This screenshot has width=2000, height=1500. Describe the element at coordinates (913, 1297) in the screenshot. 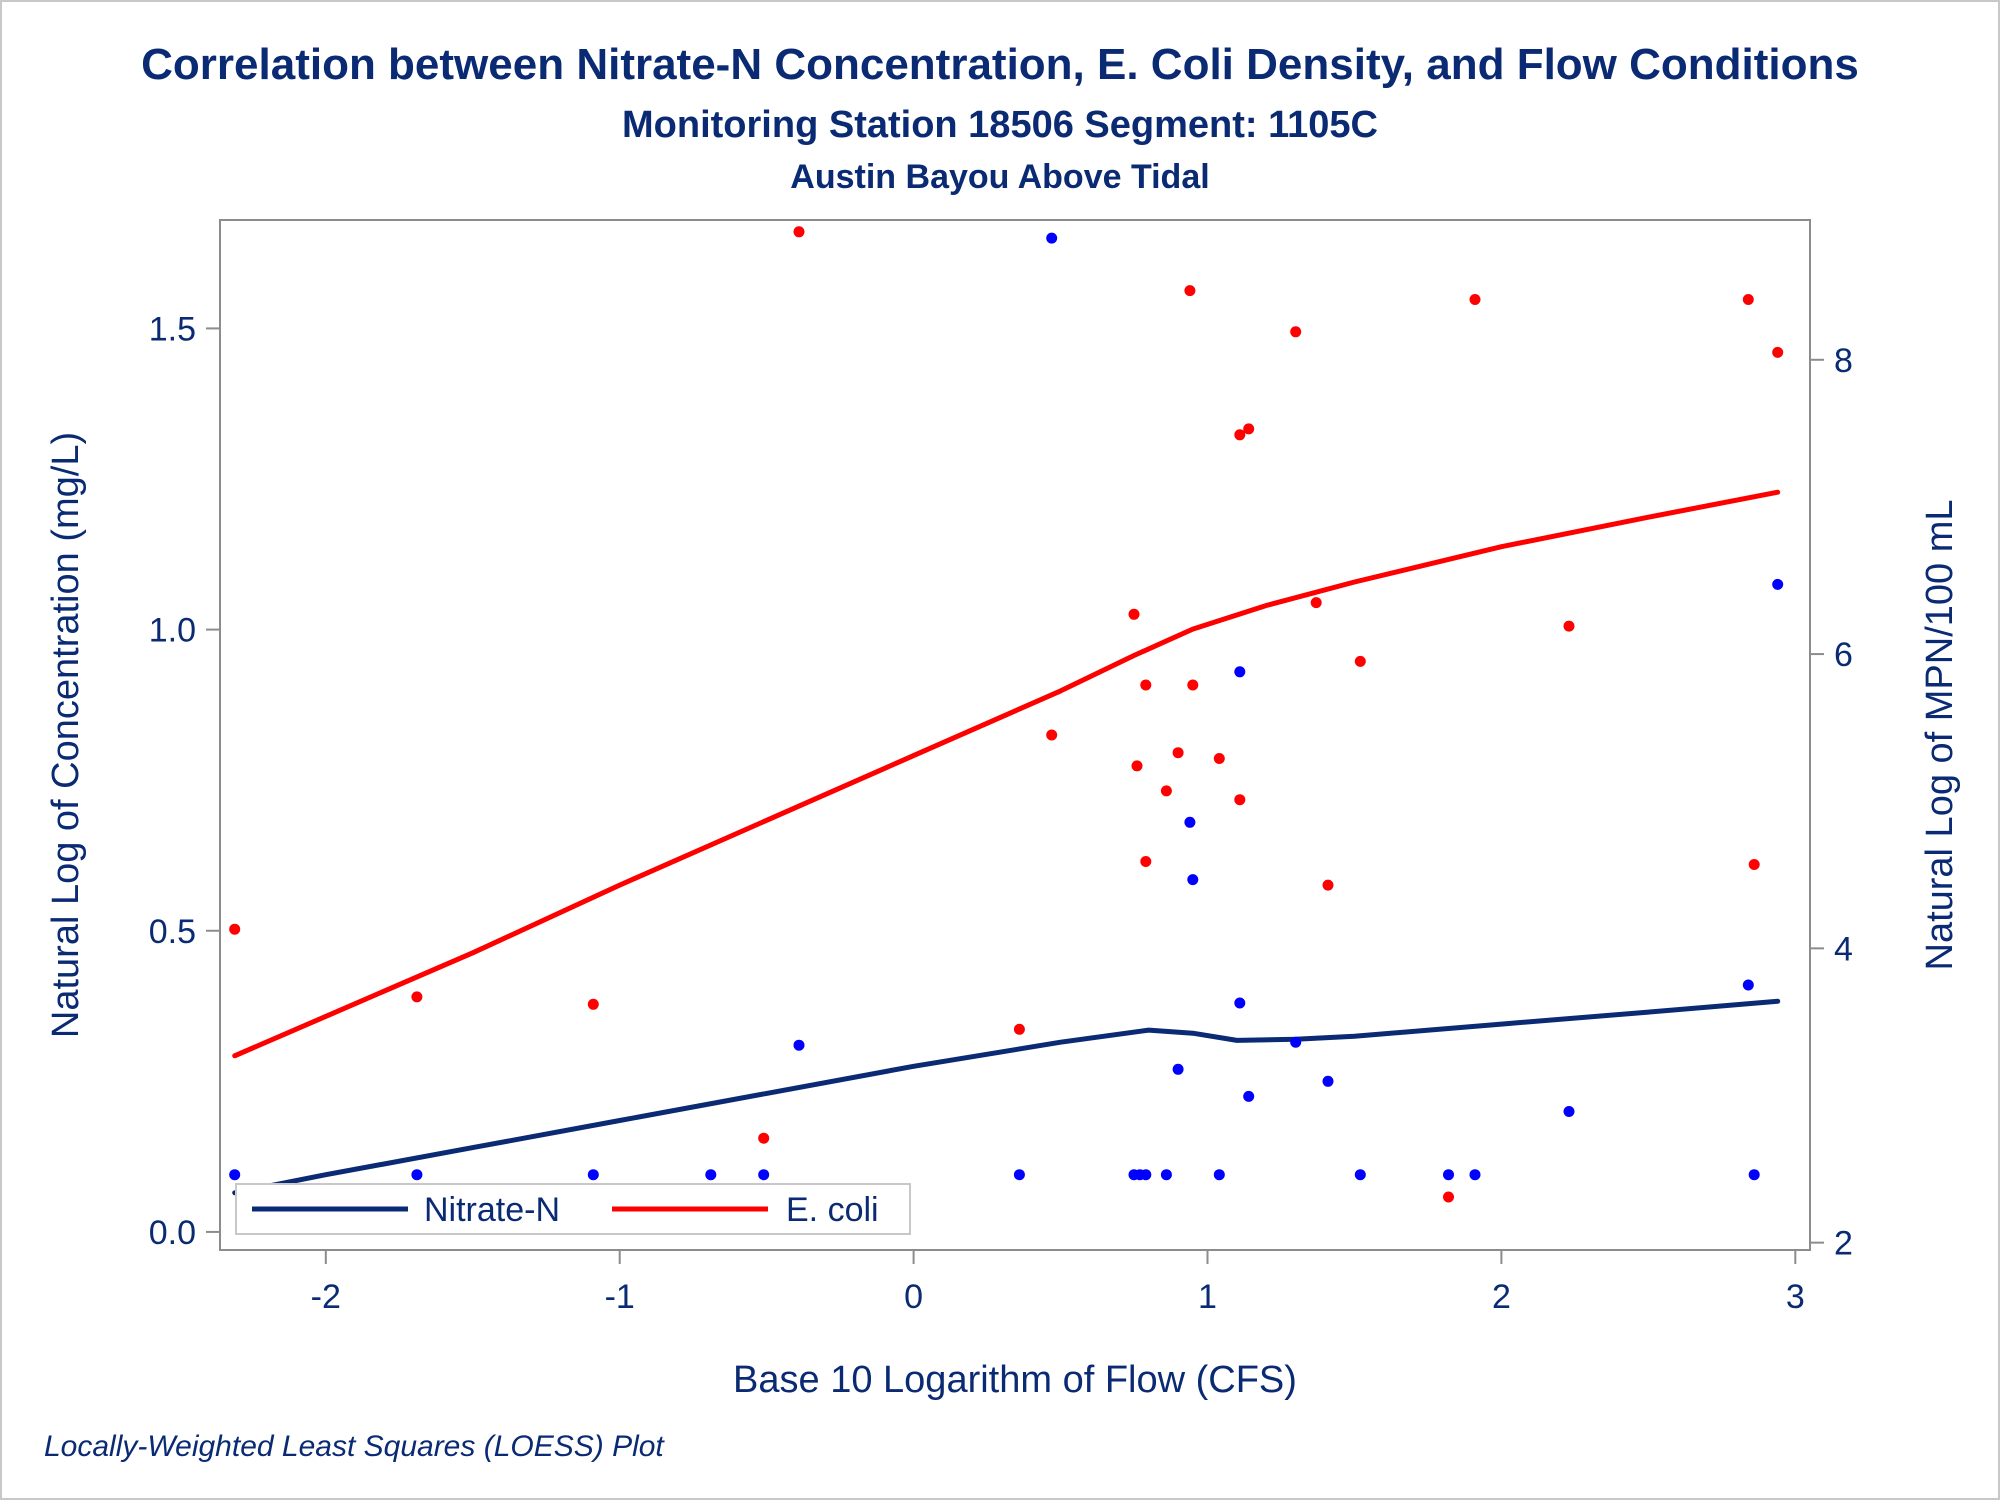

I see `x-tick-label: 0` at that location.